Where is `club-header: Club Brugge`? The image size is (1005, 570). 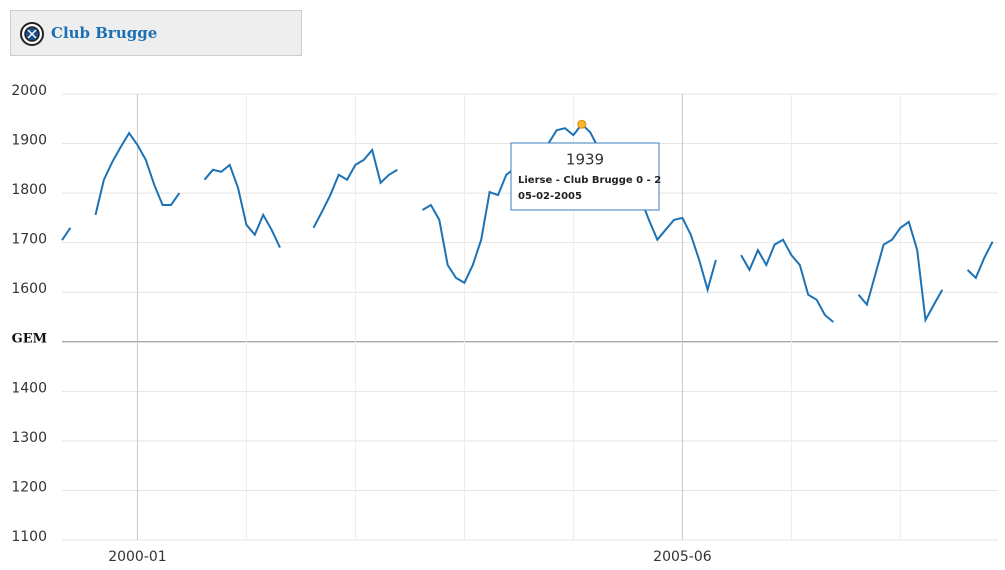
club-header: Club Brugge is located at coordinates (156, 33).